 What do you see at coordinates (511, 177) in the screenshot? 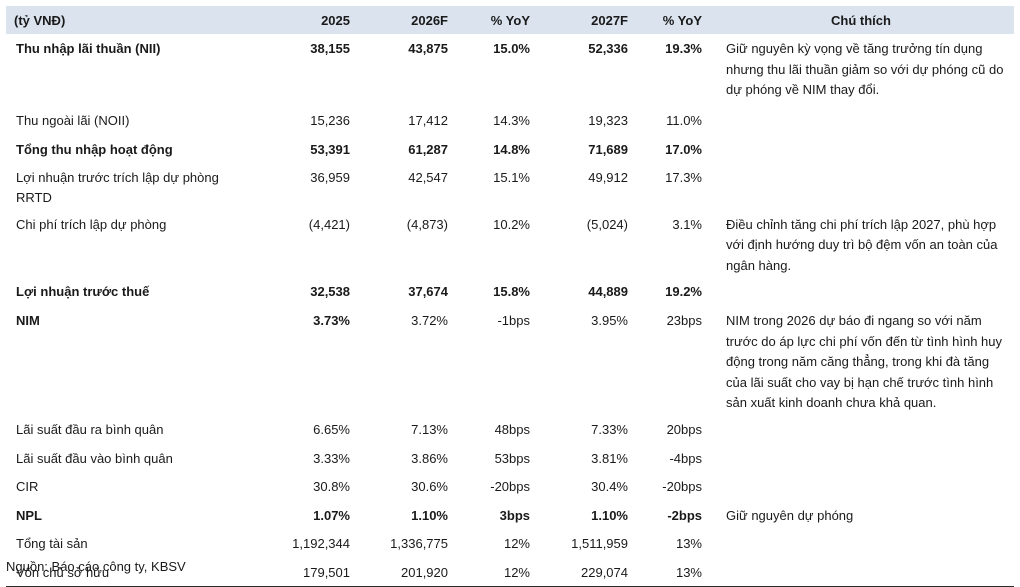
I see `cell-yoy-2026: 15.1%` at bounding box center [511, 177].